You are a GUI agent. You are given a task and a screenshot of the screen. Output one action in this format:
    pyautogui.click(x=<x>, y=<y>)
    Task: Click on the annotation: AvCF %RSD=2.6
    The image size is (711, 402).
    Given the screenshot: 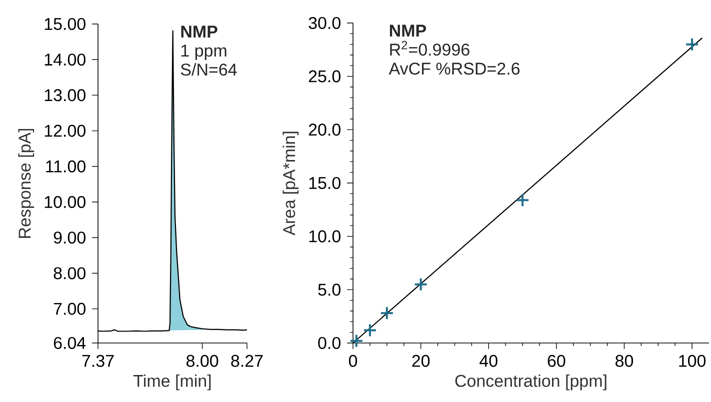 What is the action you would take?
    pyautogui.click(x=454, y=68)
    